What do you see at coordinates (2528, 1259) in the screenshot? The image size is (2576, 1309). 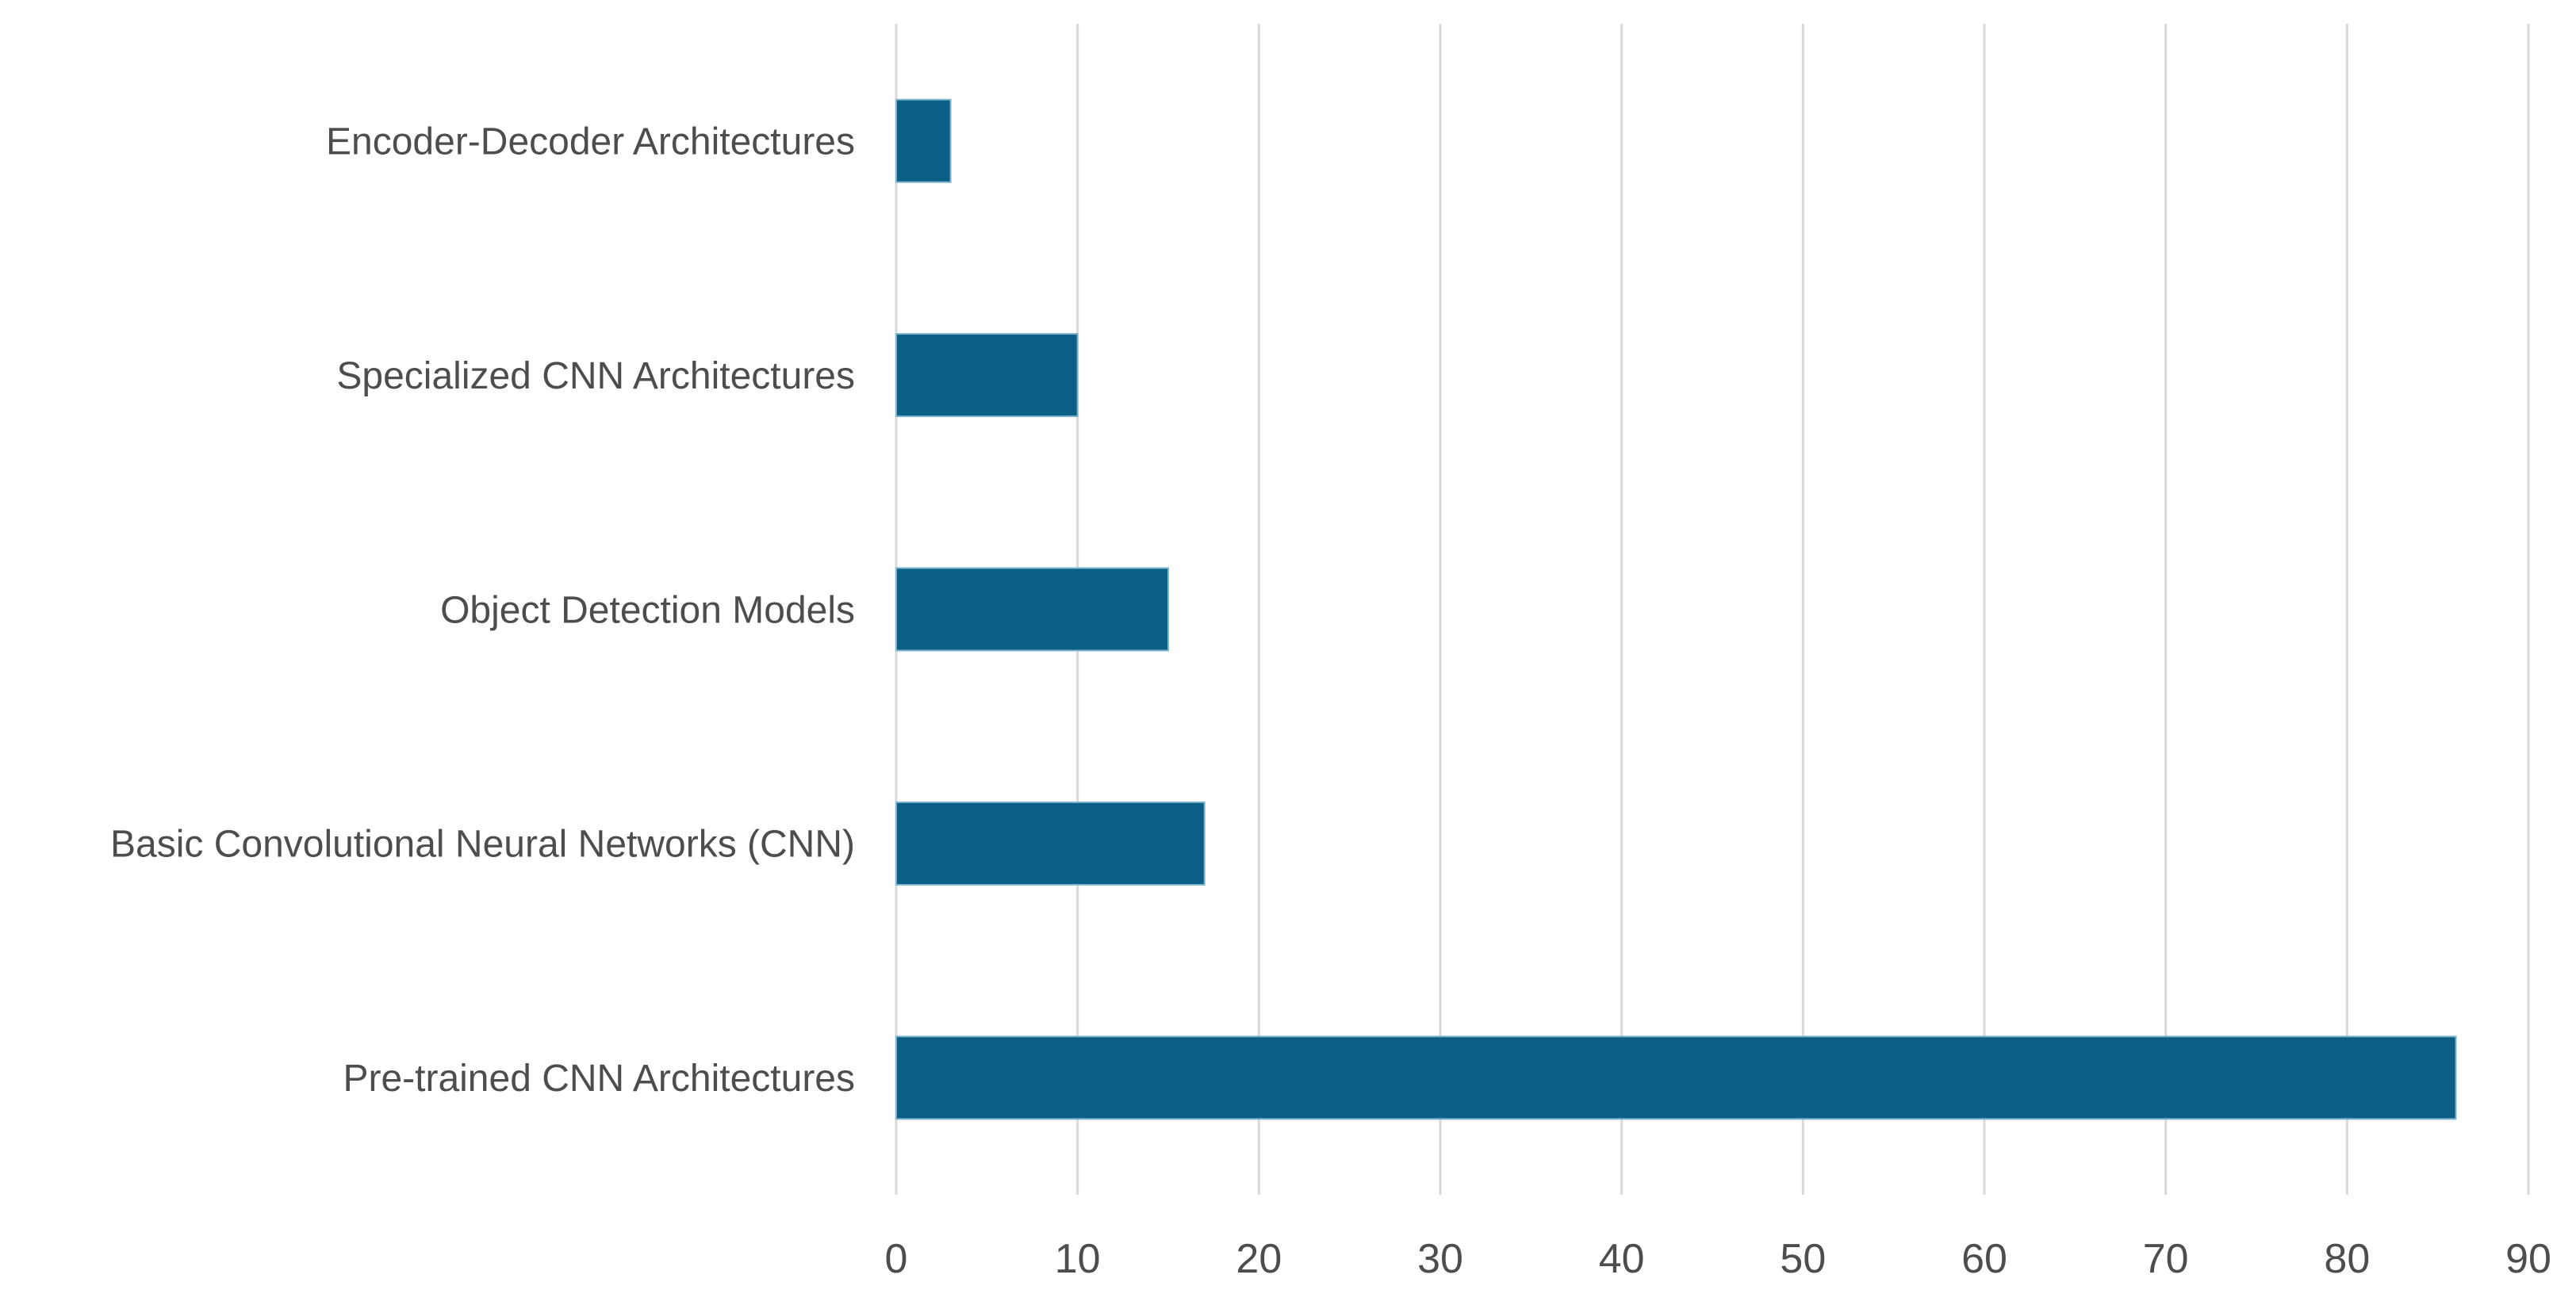 I see `x-axis-tick-label: 90` at bounding box center [2528, 1259].